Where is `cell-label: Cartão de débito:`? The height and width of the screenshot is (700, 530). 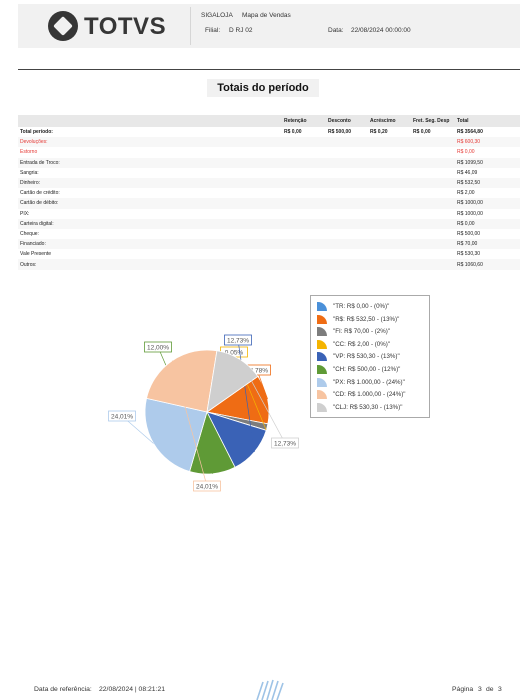
cell-label: Cartão de débito: is located at coordinates (150, 203).